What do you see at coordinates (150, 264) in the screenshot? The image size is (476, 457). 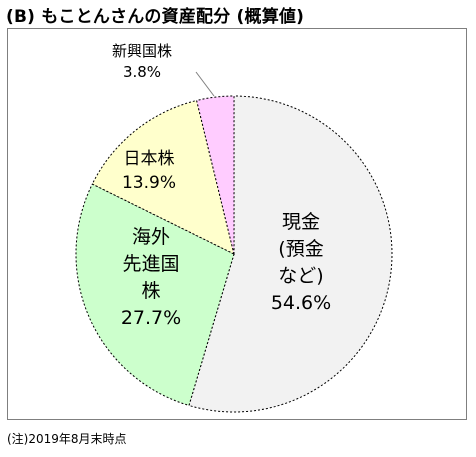 I see `slice-label-developed-stocks-line-2: 先進国` at bounding box center [150, 264].